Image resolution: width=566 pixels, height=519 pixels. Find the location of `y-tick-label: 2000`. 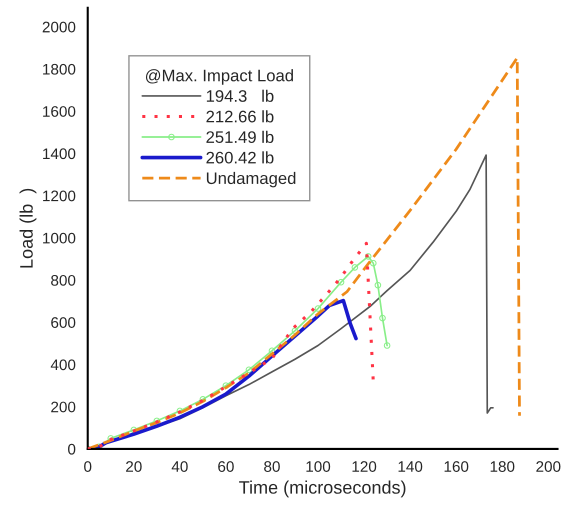

y-tick-label: 2000 is located at coordinates (59, 27).